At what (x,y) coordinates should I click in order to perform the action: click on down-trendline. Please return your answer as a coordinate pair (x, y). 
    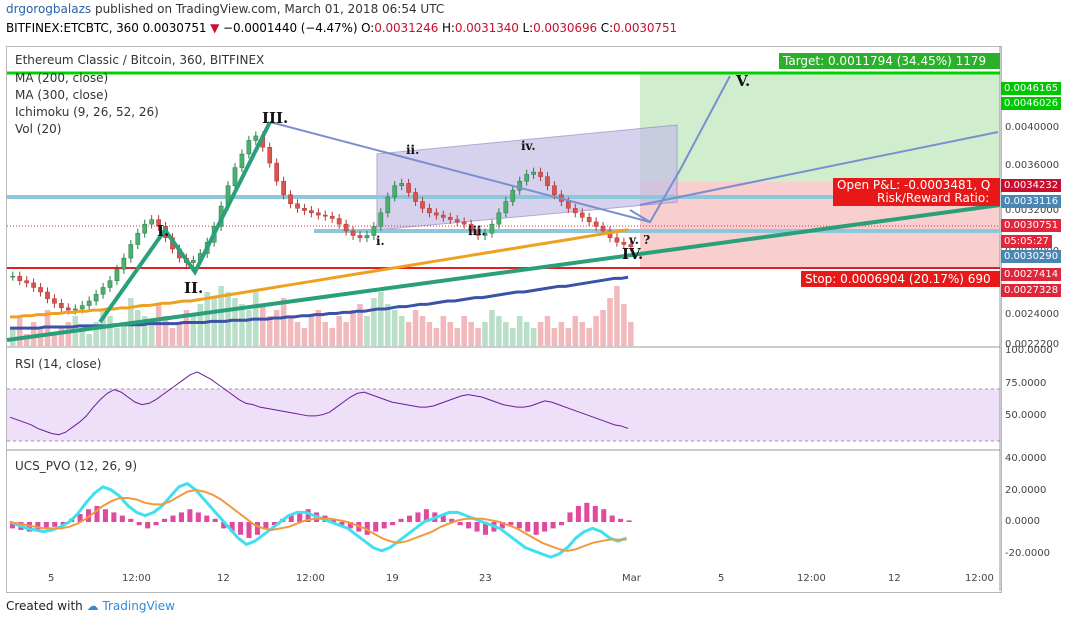
    Looking at the image, I should click on (460, 172).